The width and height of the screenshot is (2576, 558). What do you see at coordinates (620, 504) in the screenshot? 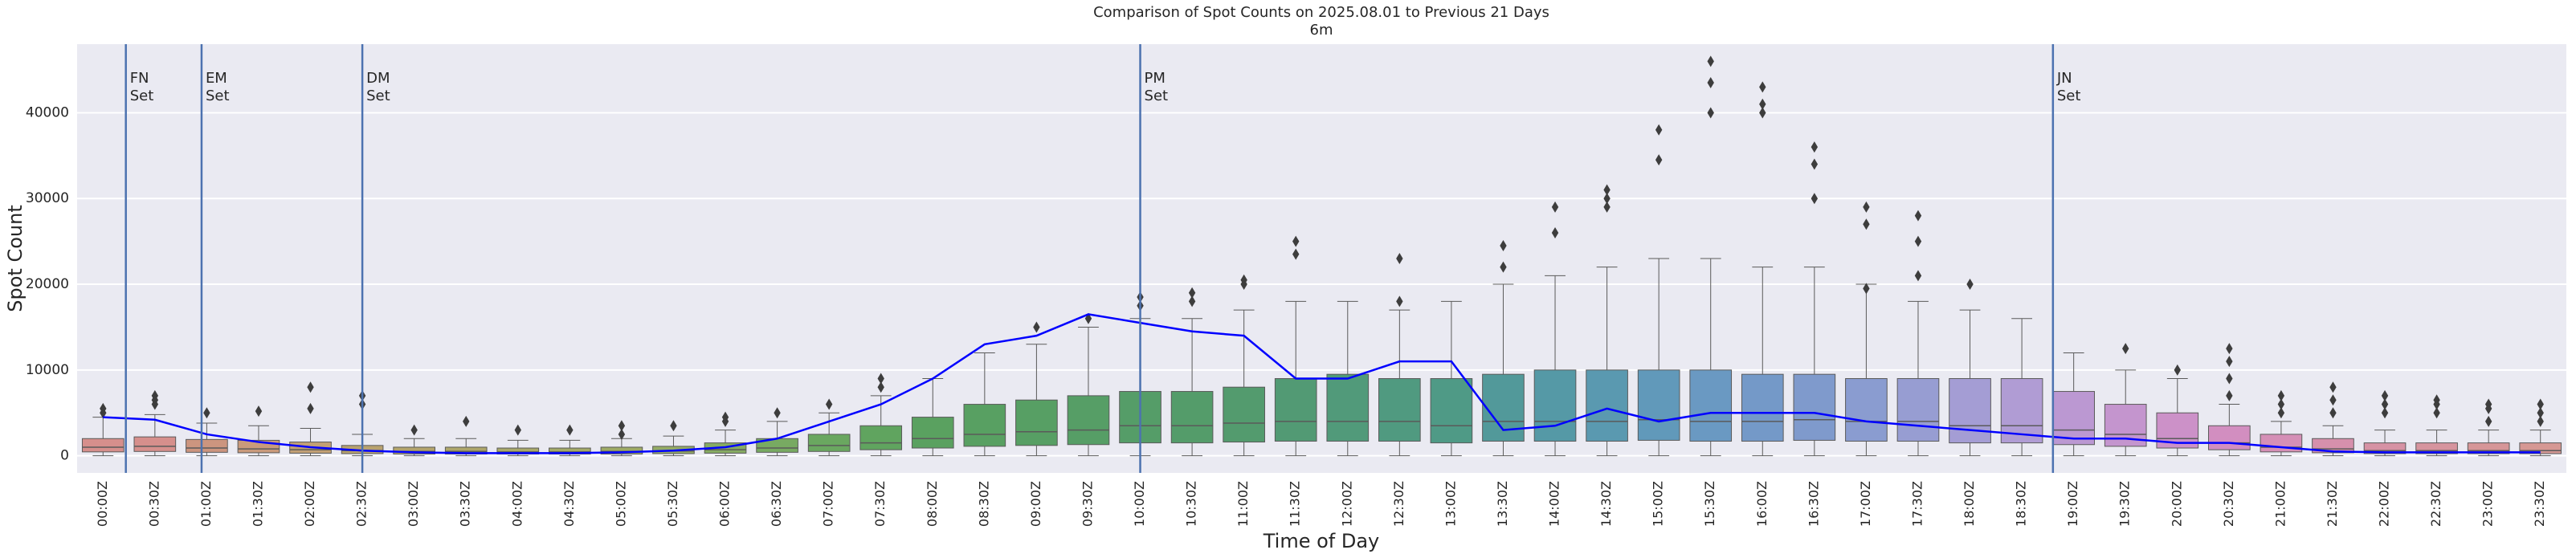
I see `x-tick-label: 05:00Z` at bounding box center [620, 504].